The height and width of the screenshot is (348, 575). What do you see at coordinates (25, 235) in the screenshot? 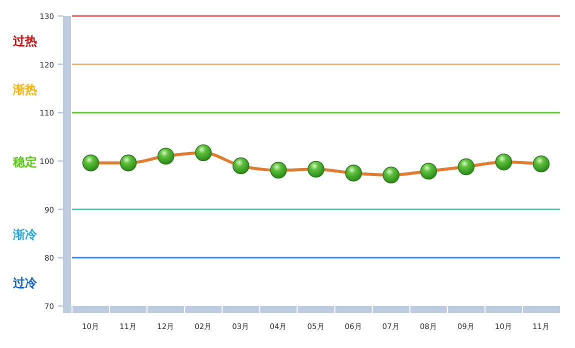
I see `text: 渐冷` at bounding box center [25, 235].